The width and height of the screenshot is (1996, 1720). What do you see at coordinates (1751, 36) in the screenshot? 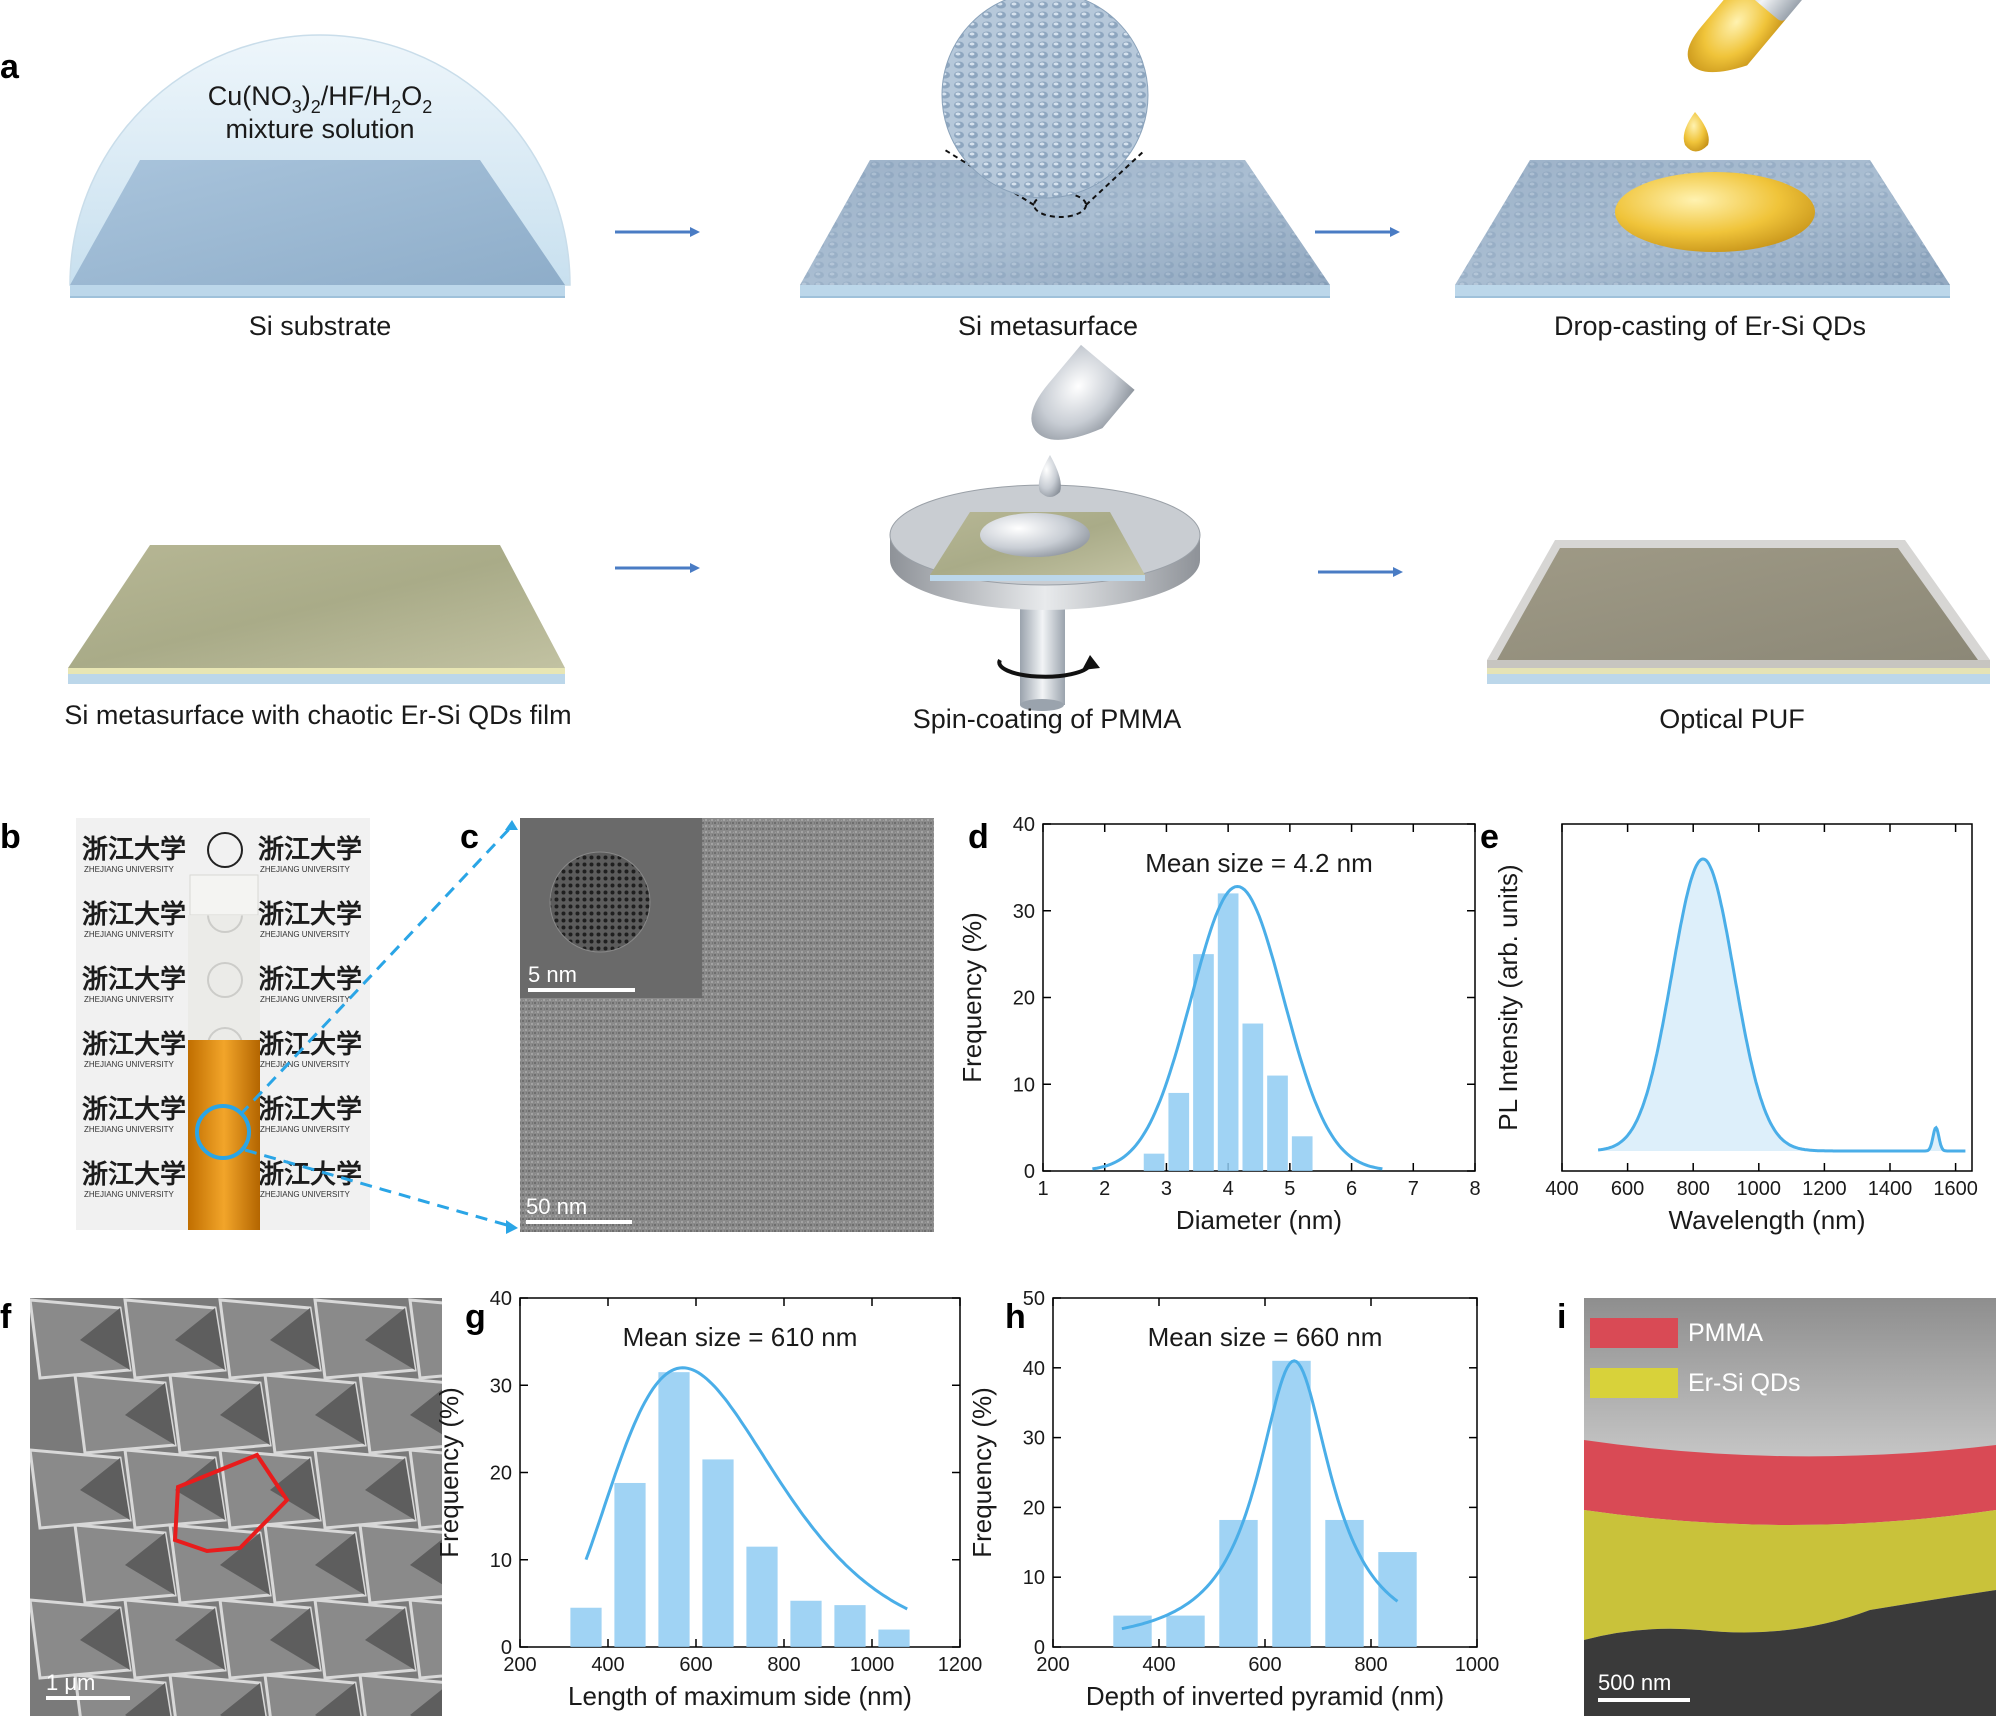
I see `pipette-icon` at bounding box center [1751, 36].